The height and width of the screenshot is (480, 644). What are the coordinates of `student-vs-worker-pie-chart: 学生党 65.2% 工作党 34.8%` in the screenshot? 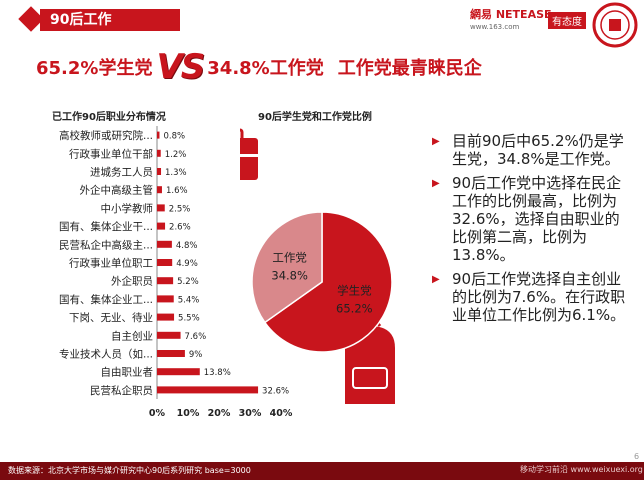 It's located at (317, 266).